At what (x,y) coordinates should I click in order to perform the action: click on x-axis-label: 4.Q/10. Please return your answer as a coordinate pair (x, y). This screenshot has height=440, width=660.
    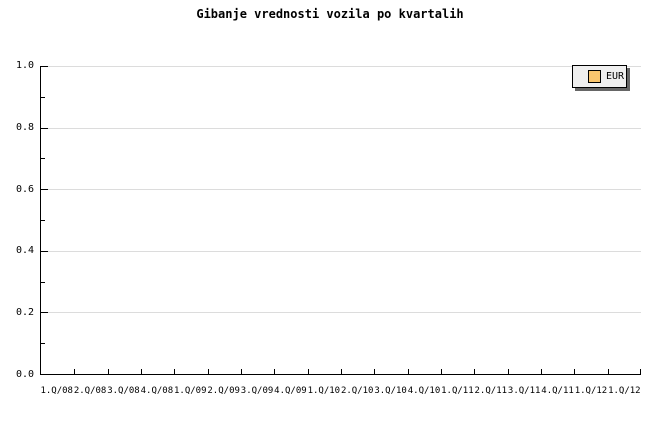
    Looking at the image, I should click on (424, 391).